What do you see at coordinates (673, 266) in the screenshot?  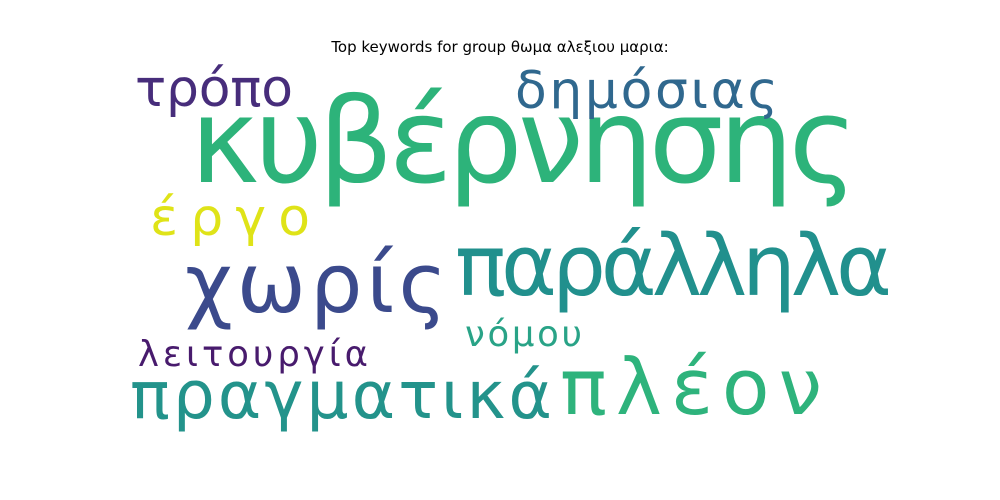 I see `word-2: παράλληλα` at bounding box center [673, 266].